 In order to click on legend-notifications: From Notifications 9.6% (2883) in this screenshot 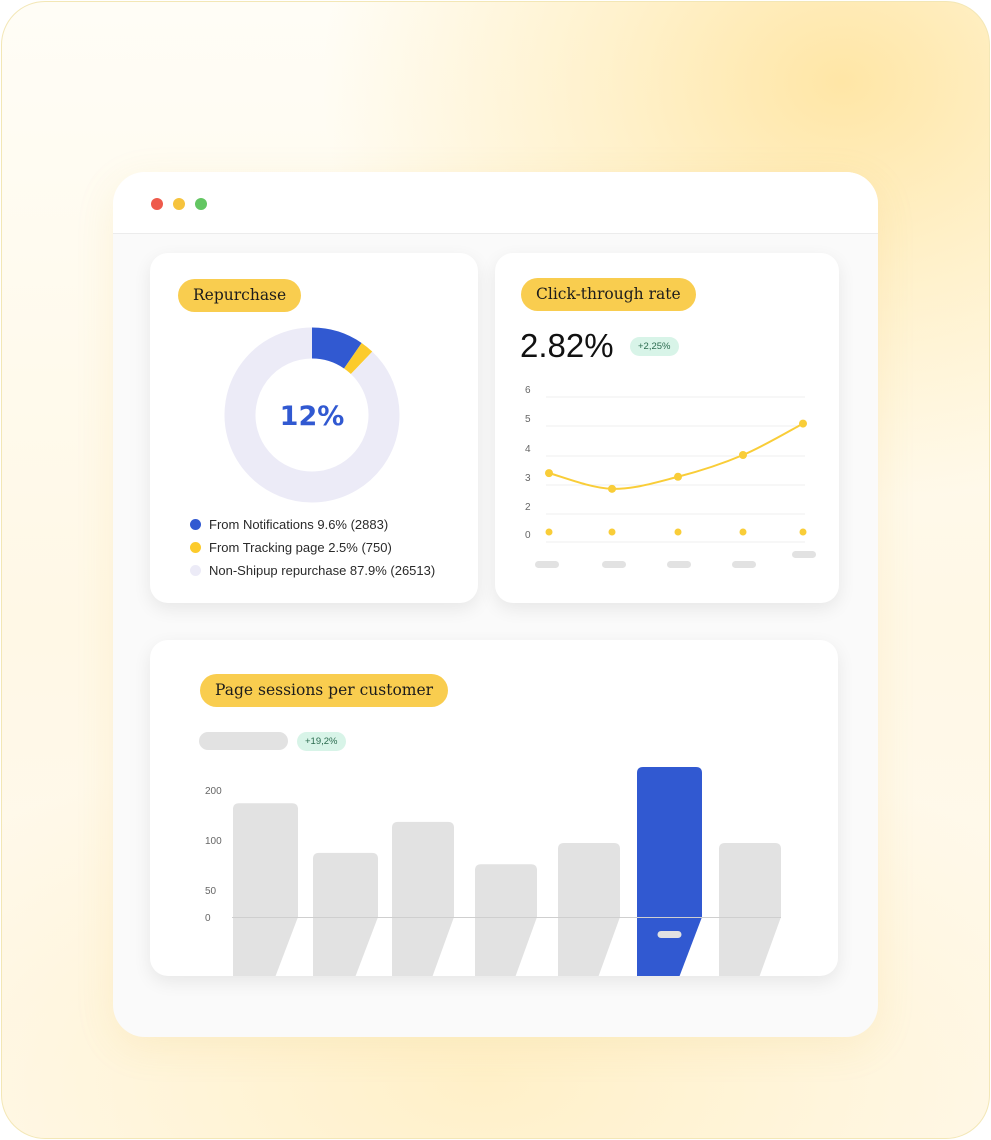, I will do `click(289, 524)`.